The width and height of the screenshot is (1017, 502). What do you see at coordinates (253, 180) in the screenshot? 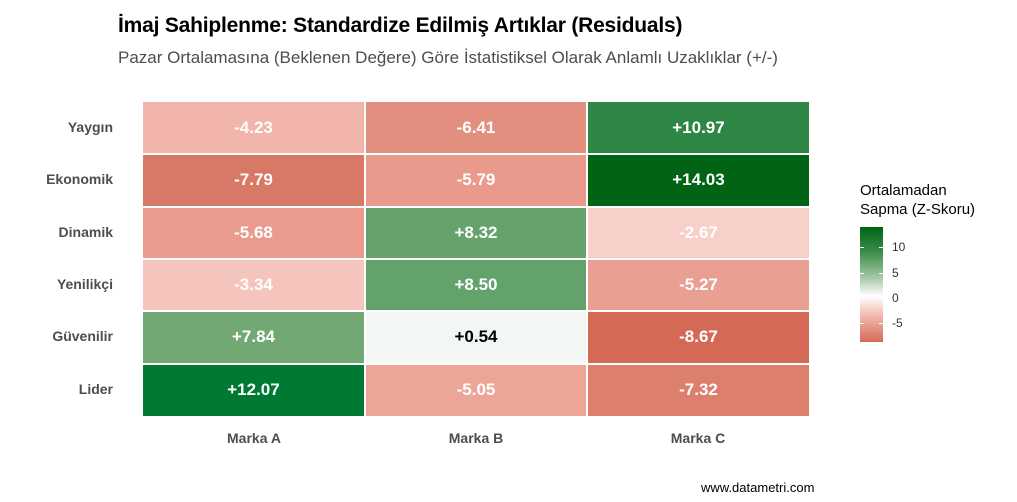
I see `heatmap-cell: -7.79` at bounding box center [253, 180].